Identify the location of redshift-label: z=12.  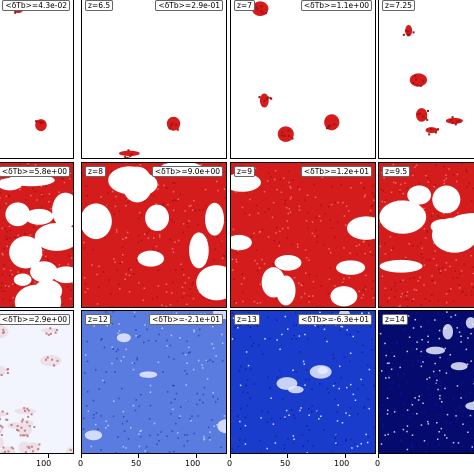
(98, 319).